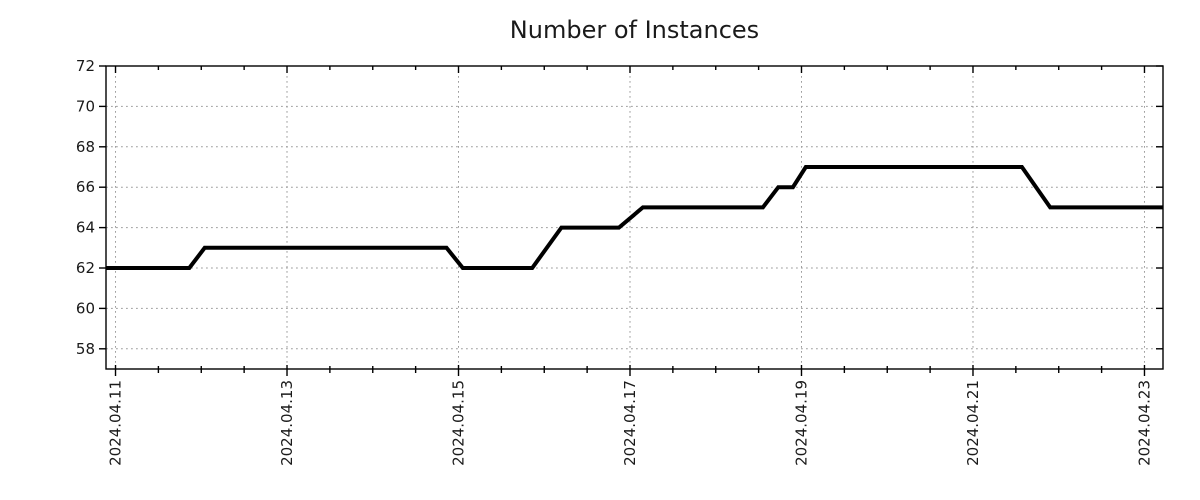 This screenshot has height=500, width=1200. I want to click on chart-title: Number of Instances, so click(634, 30).